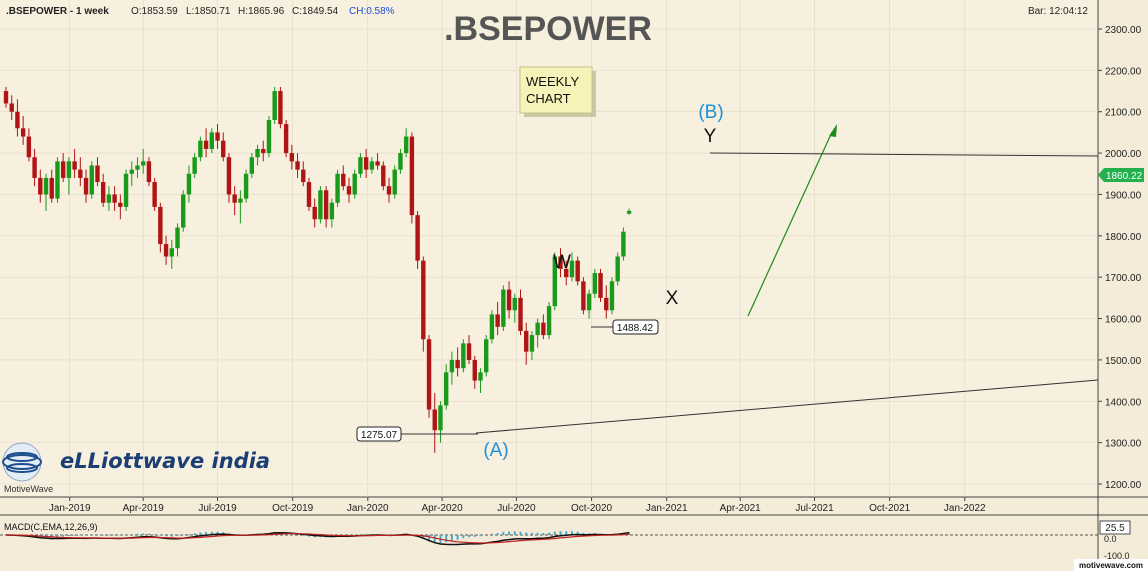 The height and width of the screenshot is (571, 1148). I want to click on support-trendline, so click(787, 406).